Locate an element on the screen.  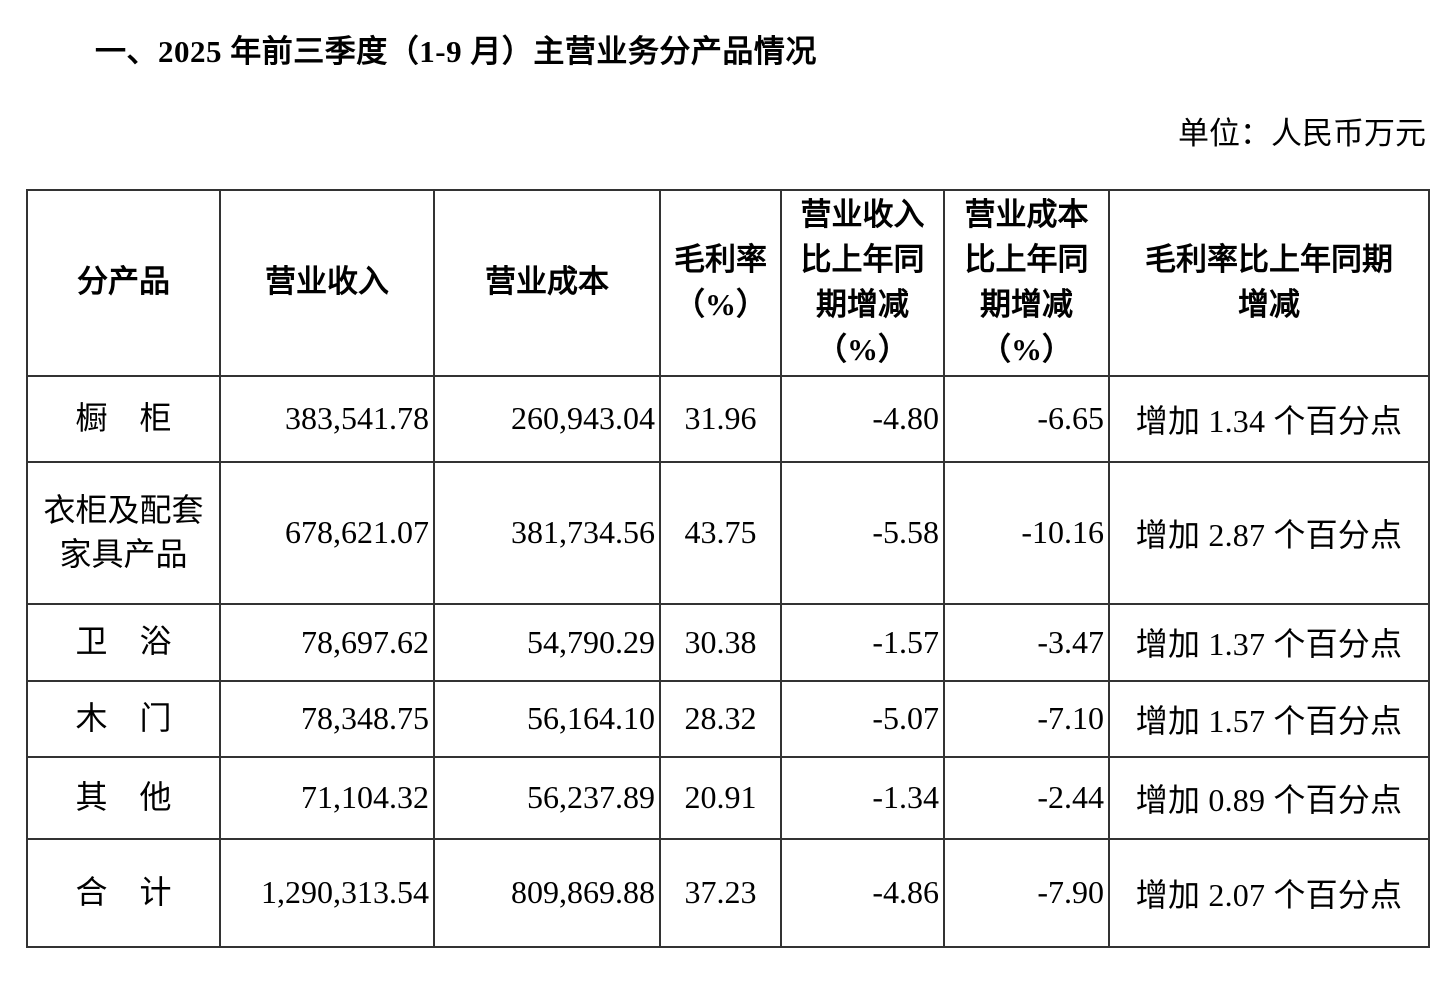
margin-yoy-cell: 增加 0.89 个百分点 is located at coordinates (1269, 797).